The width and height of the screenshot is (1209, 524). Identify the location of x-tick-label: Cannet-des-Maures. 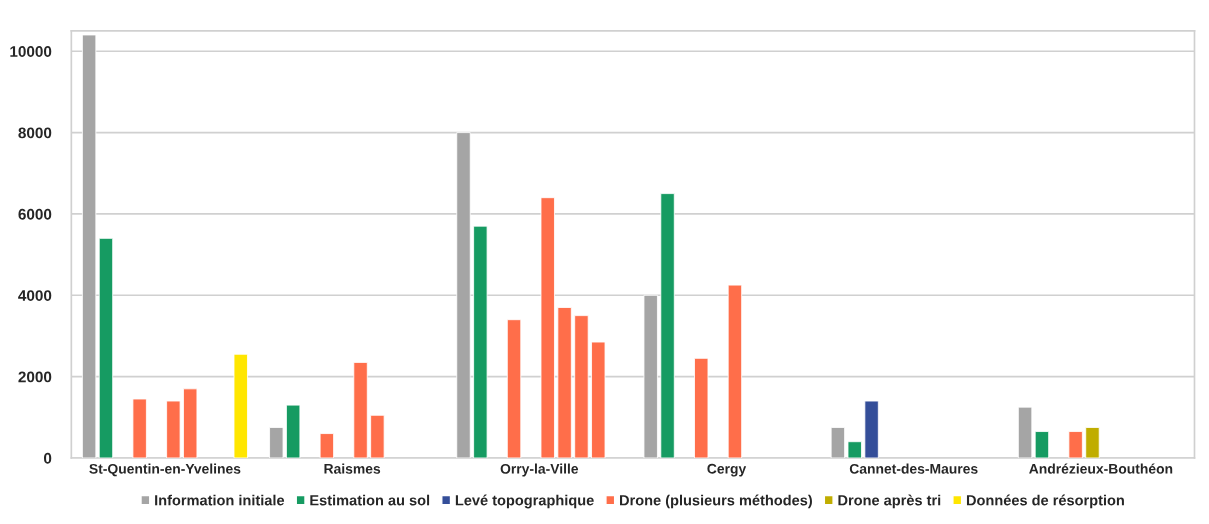
(913, 468).